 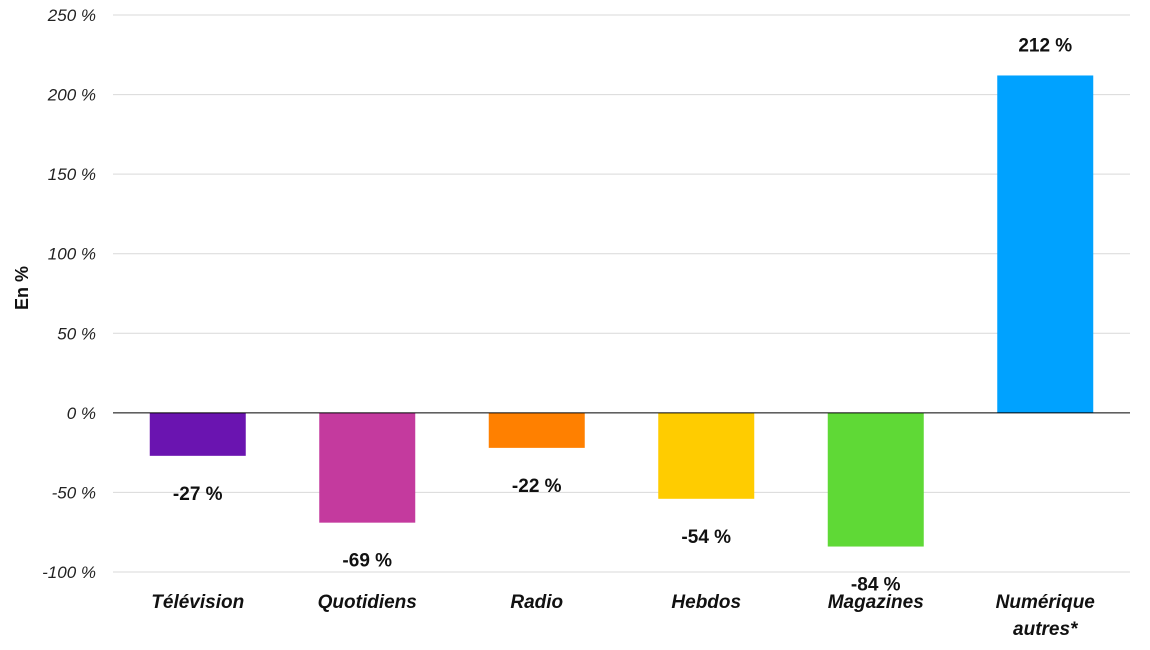 What do you see at coordinates (706, 602) in the screenshot?
I see `category-label: Hebdos` at bounding box center [706, 602].